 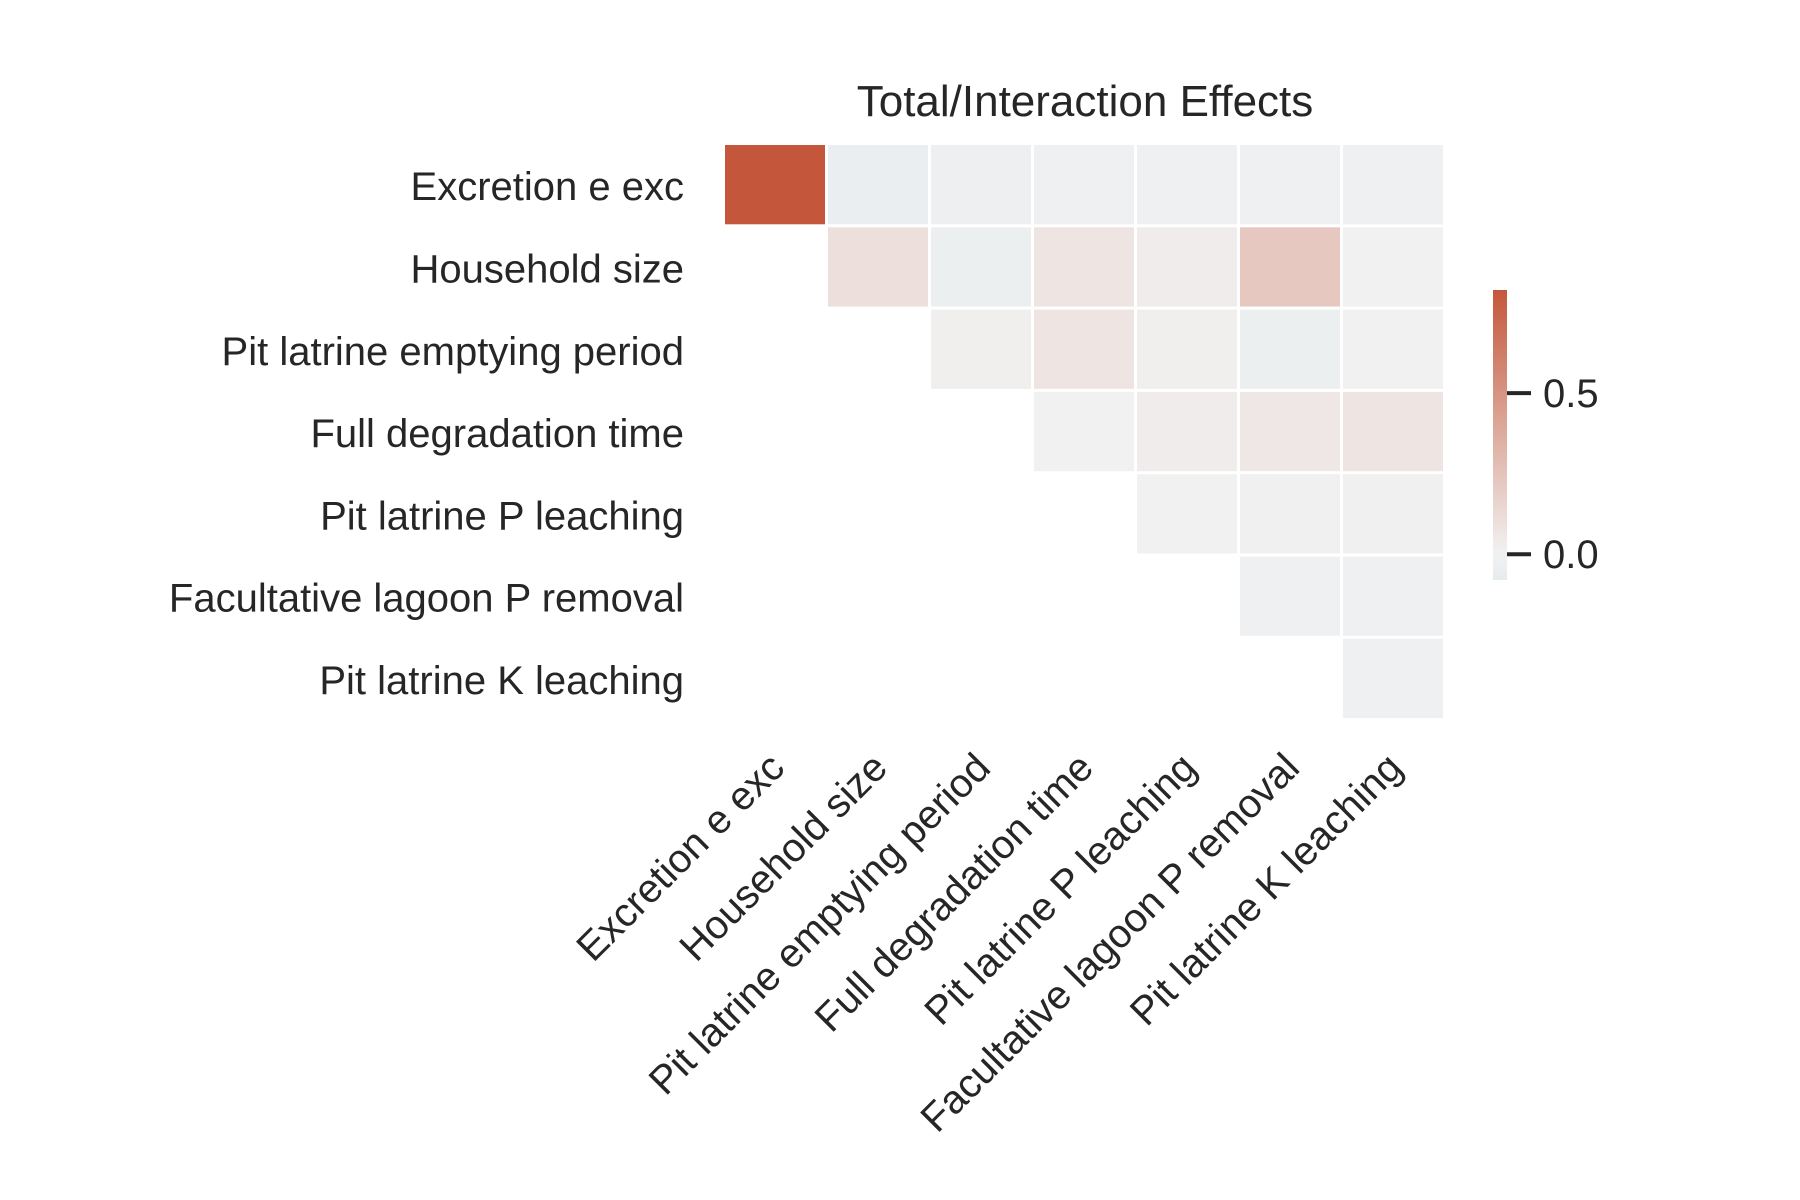 What do you see at coordinates (1571, 555) in the screenshot?
I see `colorbar-tick-label: 0.0` at bounding box center [1571, 555].